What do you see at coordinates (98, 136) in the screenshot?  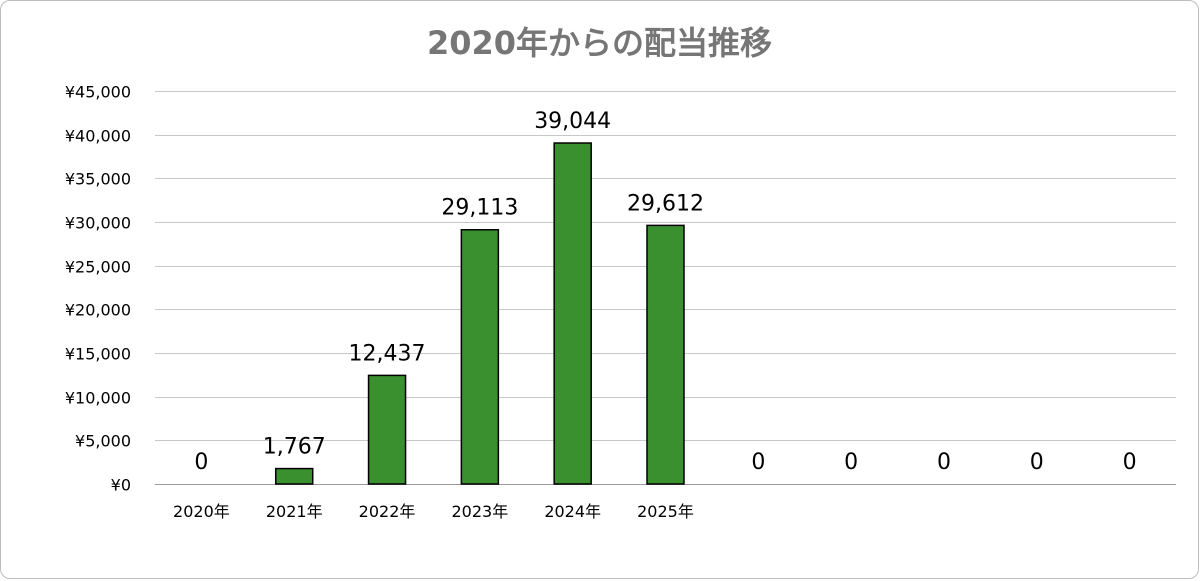 I see `y-tick-label: ¥40,000` at bounding box center [98, 136].